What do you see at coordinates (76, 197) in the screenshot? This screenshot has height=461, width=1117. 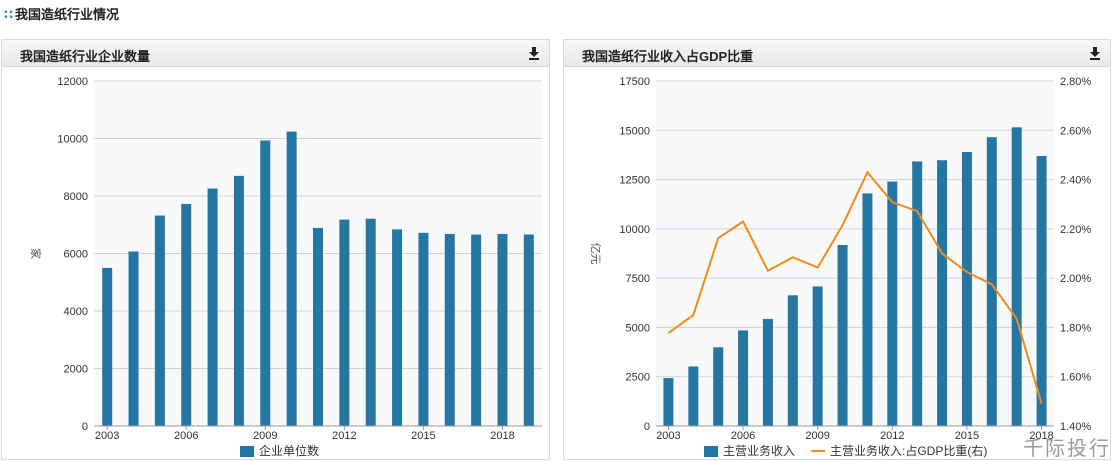 I see `y-tick-label: 8000` at bounding box center [76, 197].